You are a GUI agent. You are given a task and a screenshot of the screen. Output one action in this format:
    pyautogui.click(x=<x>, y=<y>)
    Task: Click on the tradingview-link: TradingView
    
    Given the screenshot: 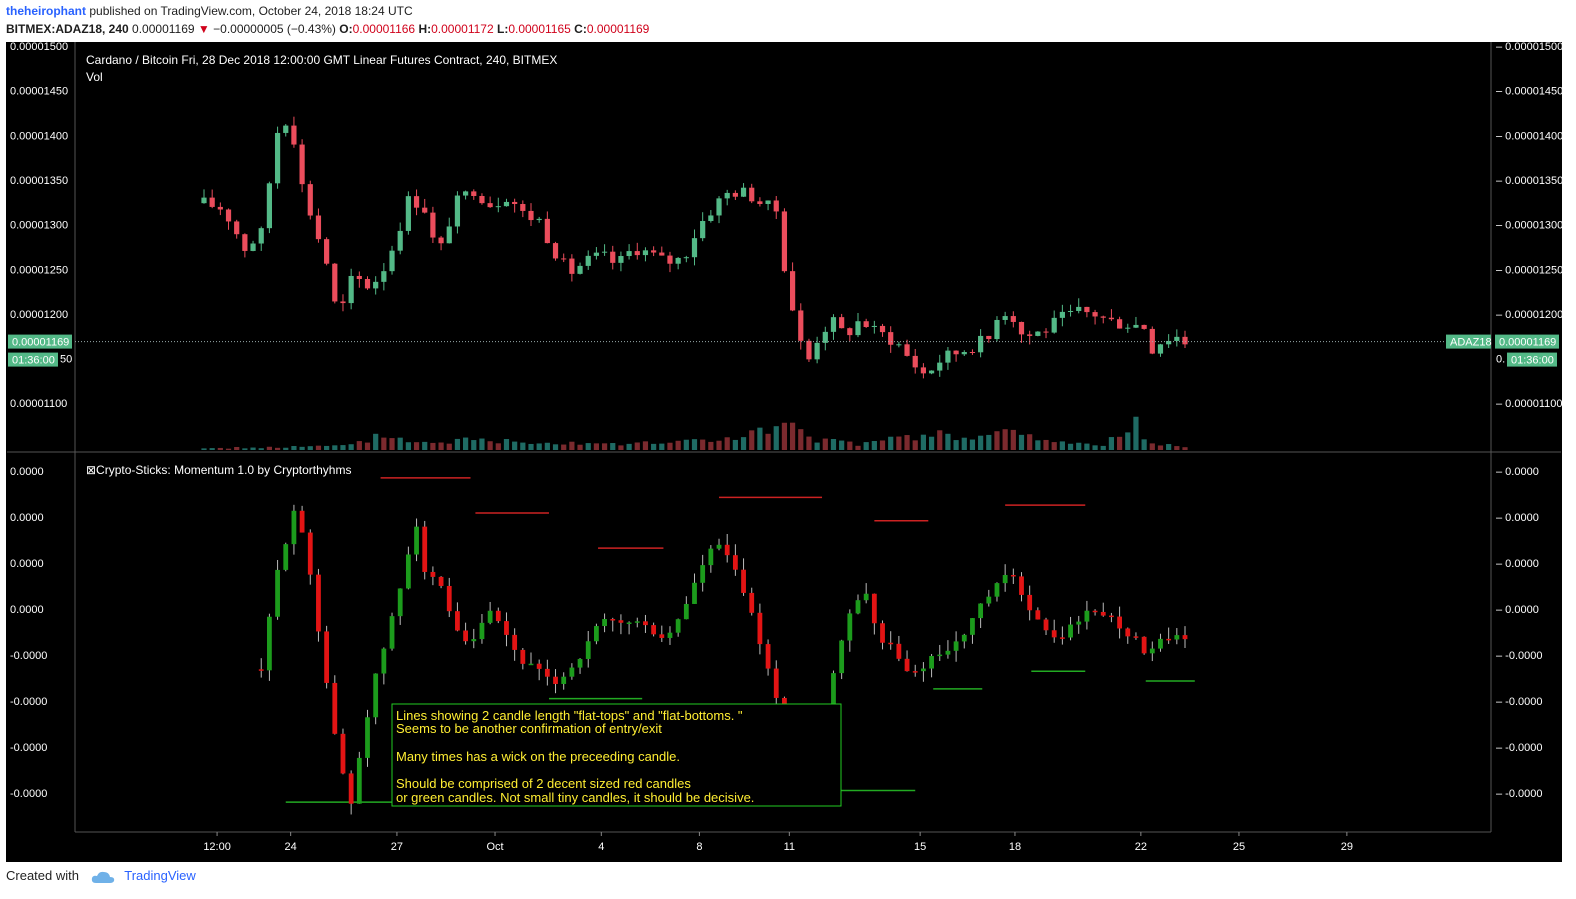 What is the action you would take?
    pyautogui.click(x=160, y=875)
    